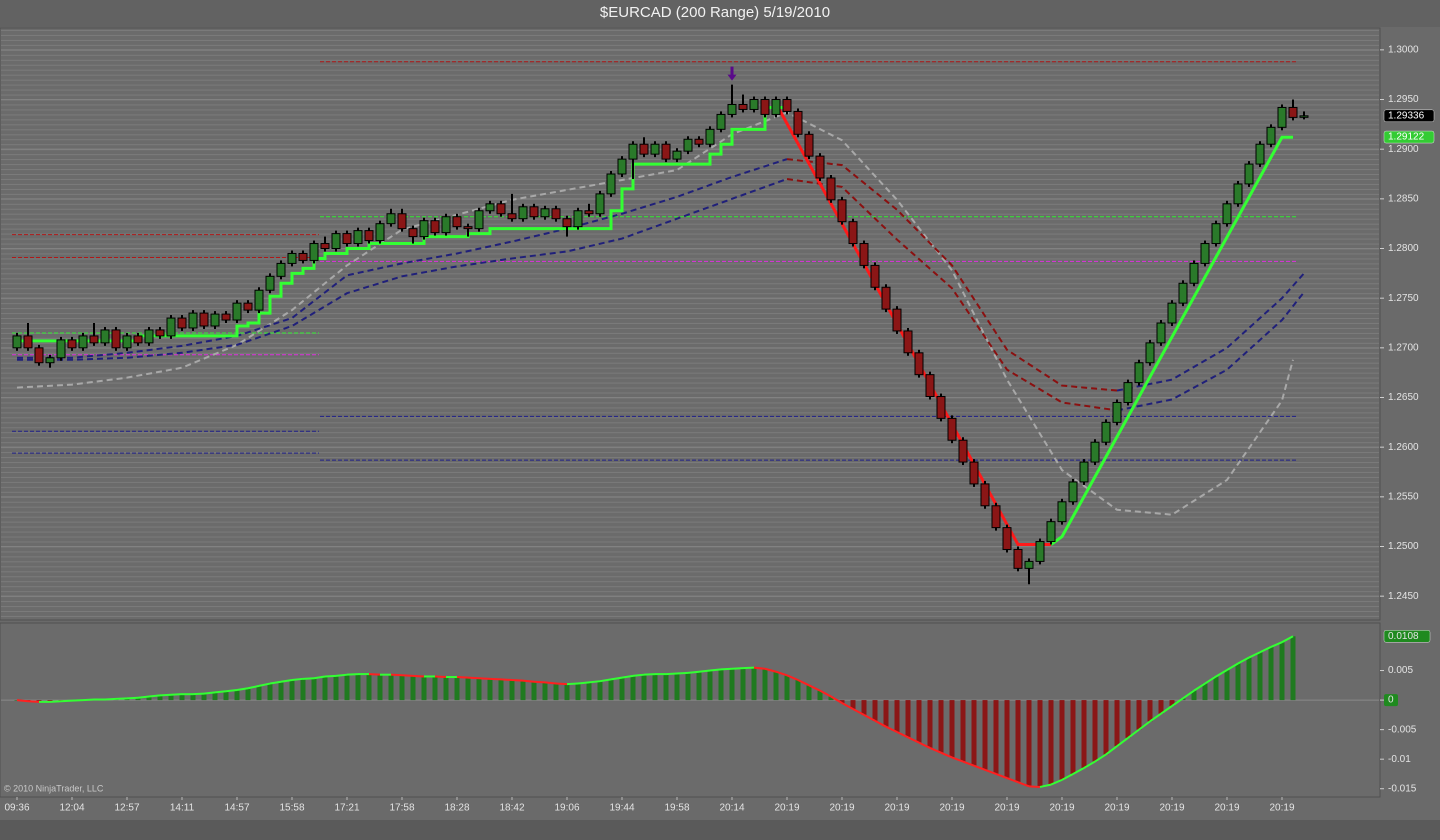 Image resolution: width=1440 pixels, height=840 pixels. What do you see at coordinates (1402, 788) in the screenshot?
I see `y-tick-label: -0.015` at bounding box center [1402, 788].